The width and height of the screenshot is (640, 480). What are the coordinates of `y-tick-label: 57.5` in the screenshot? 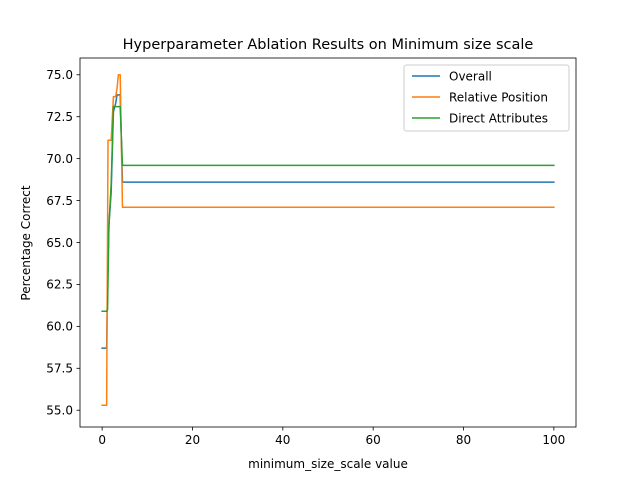 It's located at (59, 369).